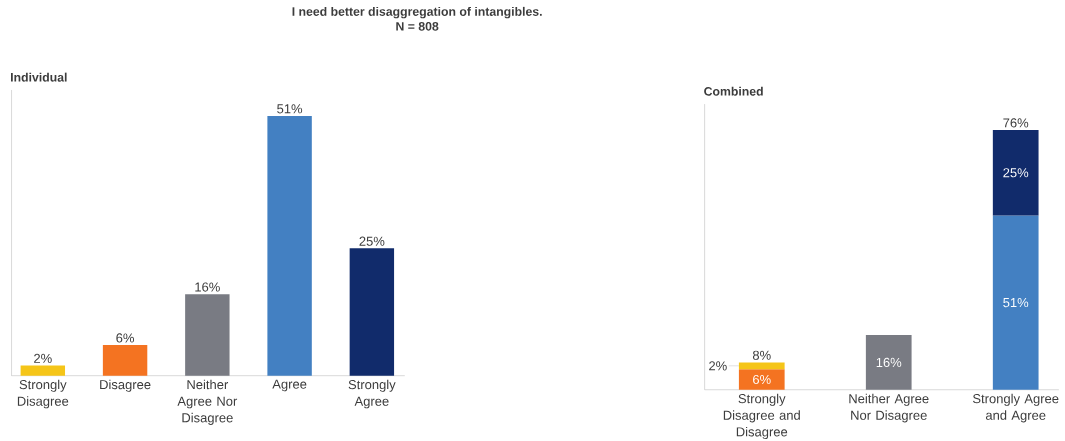  What do you see at coordinates (43, 394) in the screenshot?
I see `x-tick-label: Strongly Disagree` at bounding box center [43, 394].